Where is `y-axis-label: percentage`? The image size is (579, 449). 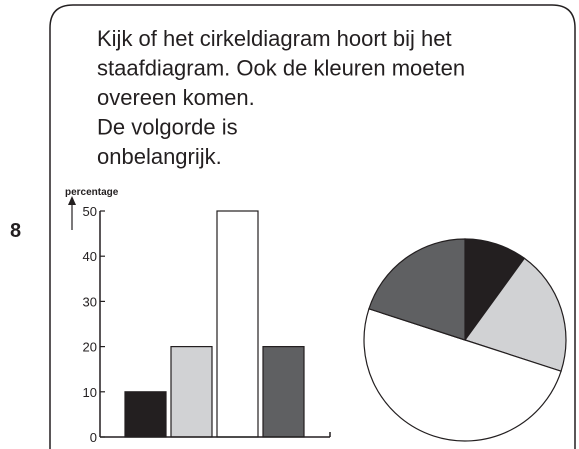
y-axis-label: percentage is located at coordinates (92, 192).